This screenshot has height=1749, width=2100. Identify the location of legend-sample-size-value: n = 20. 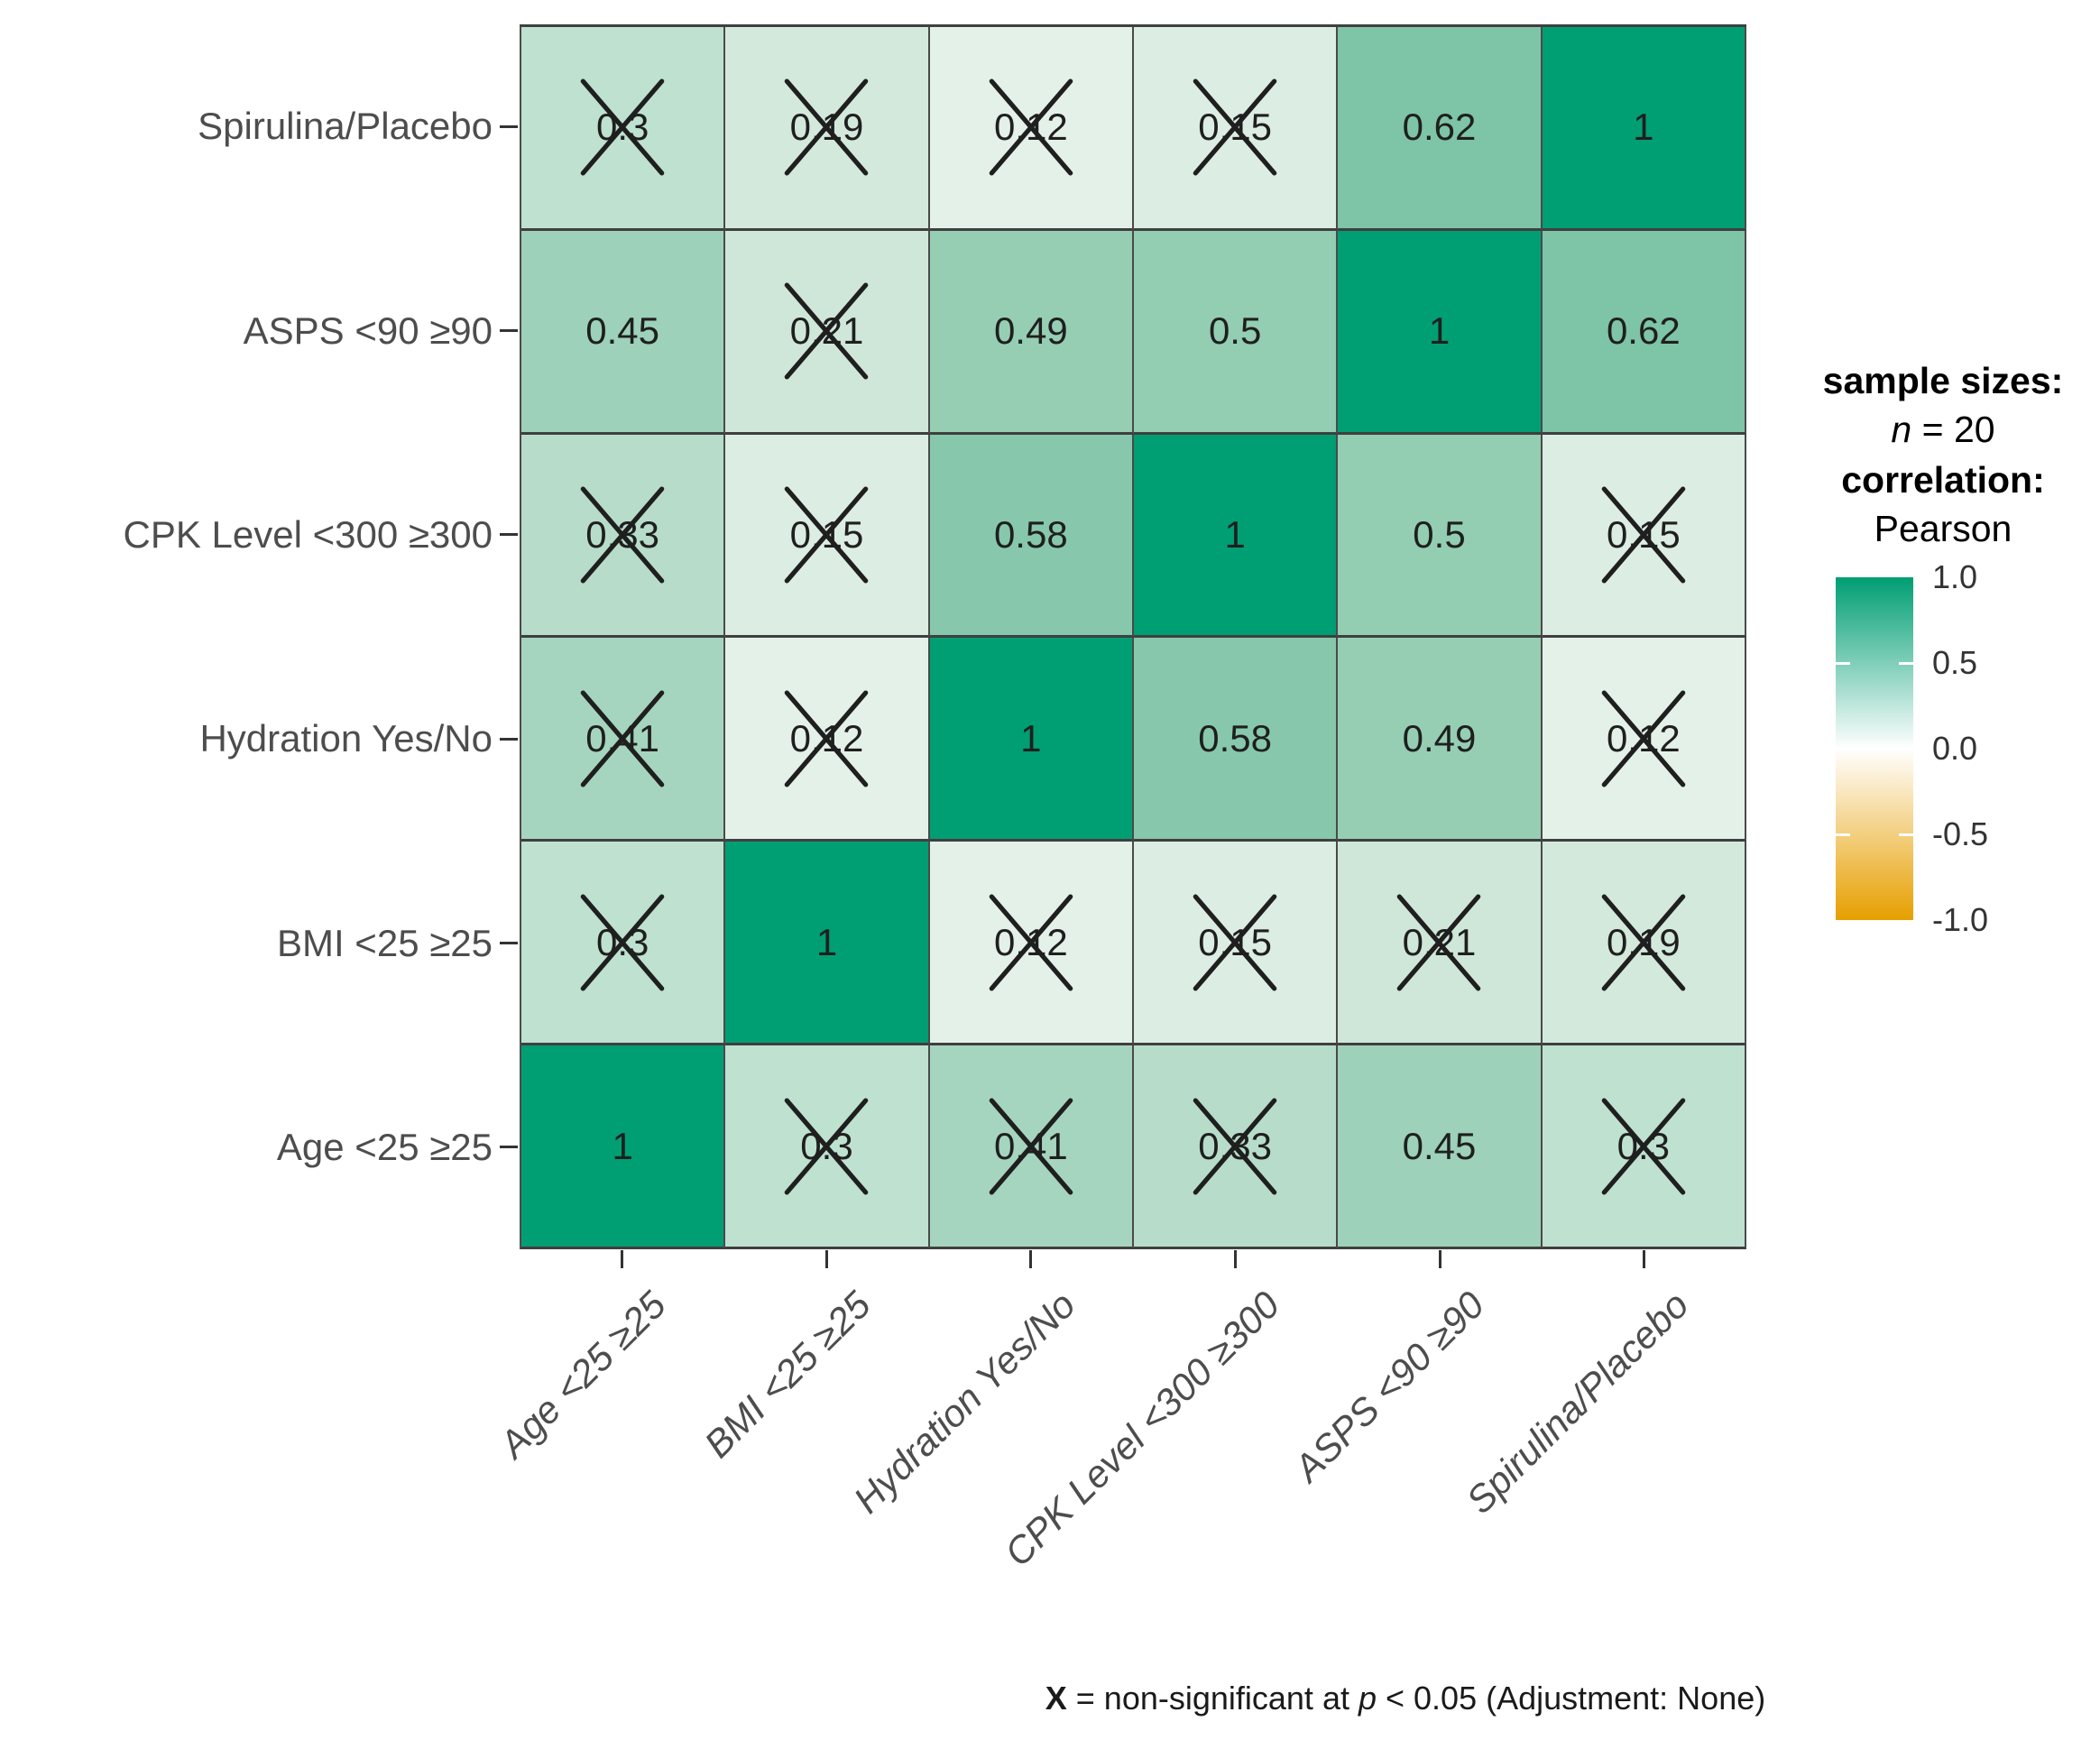
(1943, 429).